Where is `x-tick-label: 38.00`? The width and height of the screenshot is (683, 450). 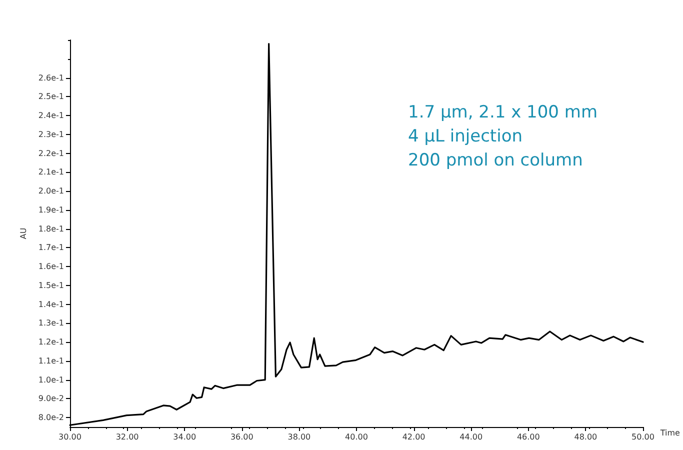
x-tick-label: 38.00 is located at coordinates (299, 437).